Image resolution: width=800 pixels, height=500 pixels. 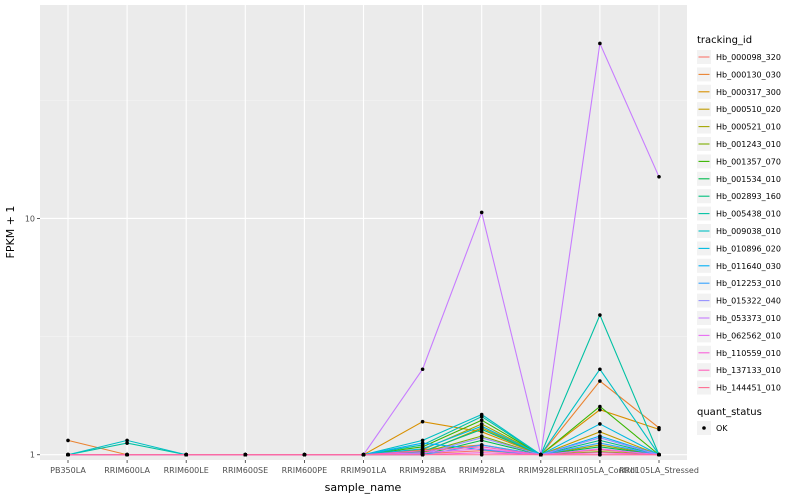 What do you see at coordinates (659, 470) in the screenshot?
I see `x-tick-label: RRII105LA_Stressed` at bounding box center [659, 470].